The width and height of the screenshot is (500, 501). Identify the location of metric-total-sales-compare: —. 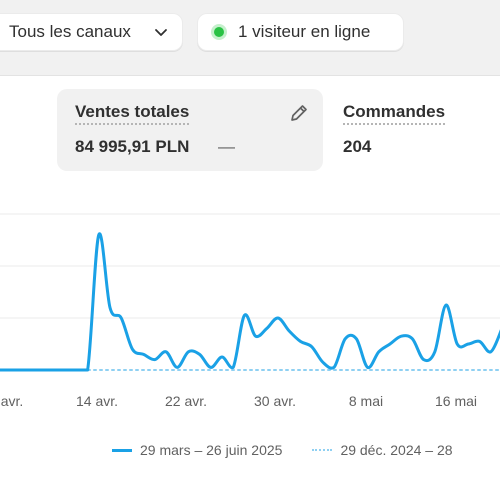
(226, 146).